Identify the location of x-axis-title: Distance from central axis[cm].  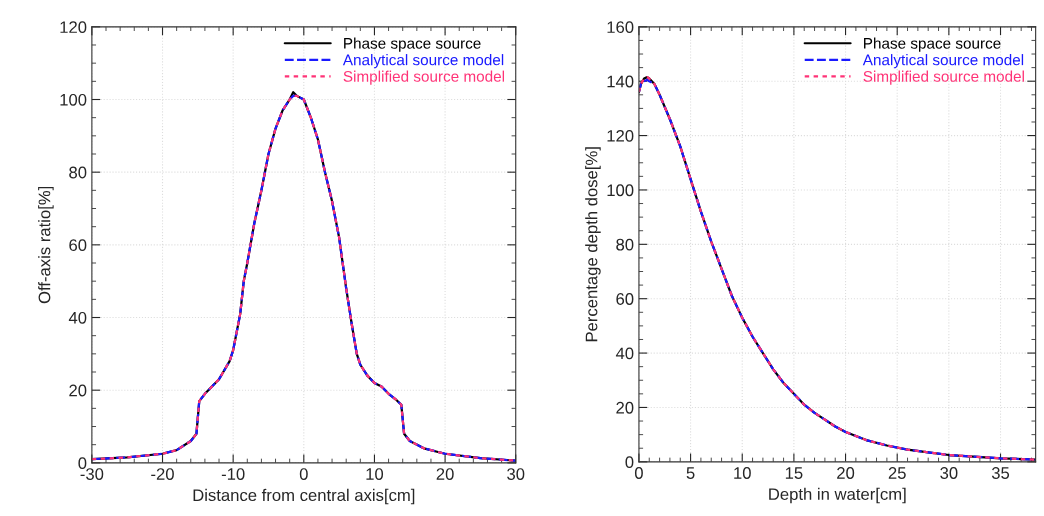
(304, 496).